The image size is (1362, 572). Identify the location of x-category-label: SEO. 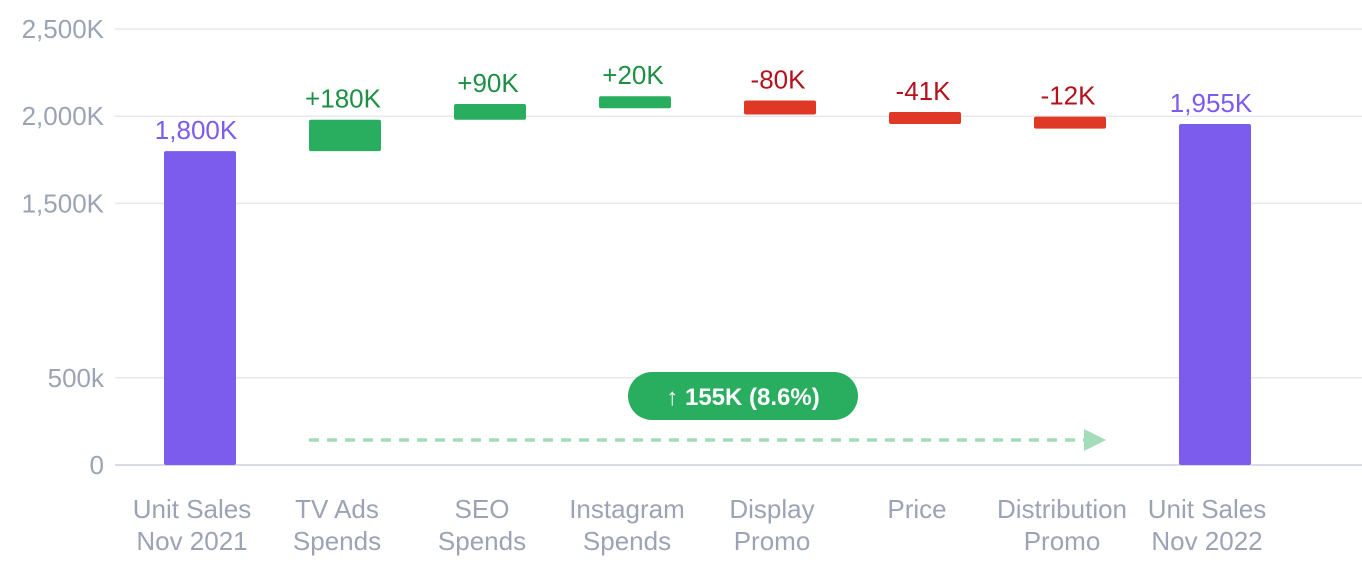
(482, 509).